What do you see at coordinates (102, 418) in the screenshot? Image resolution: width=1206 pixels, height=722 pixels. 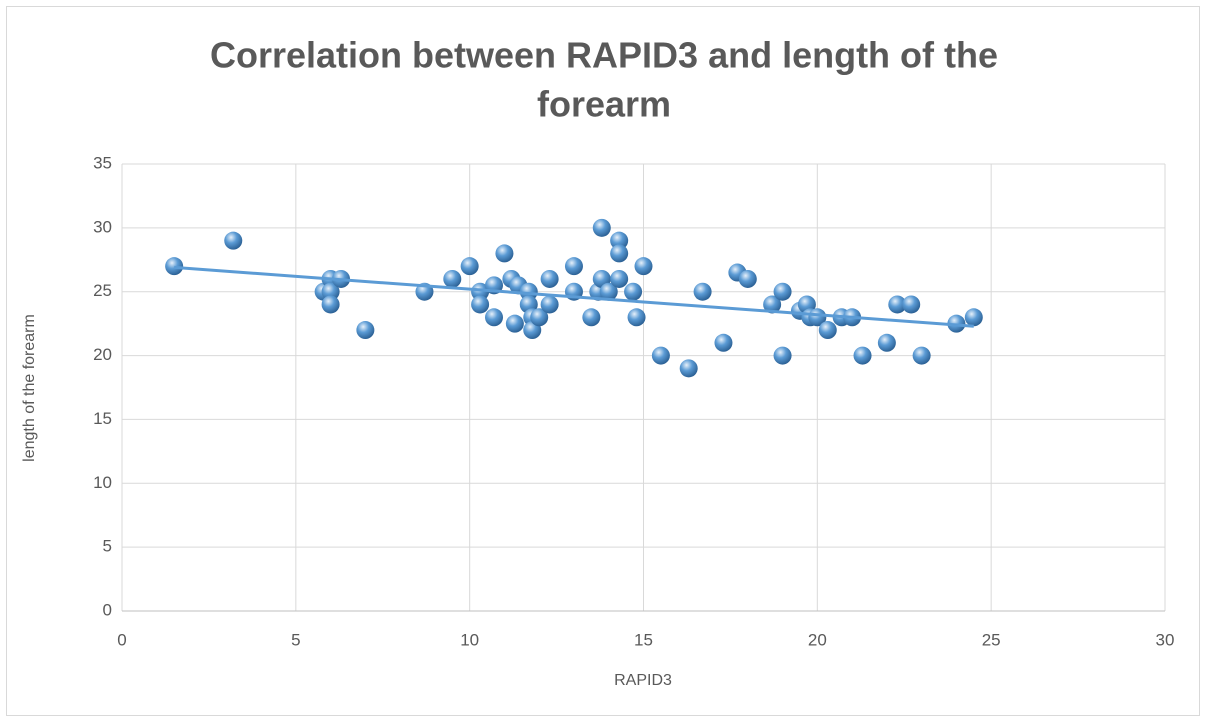 I see `y-tick-label: 15` at bounding box center [102, 418].